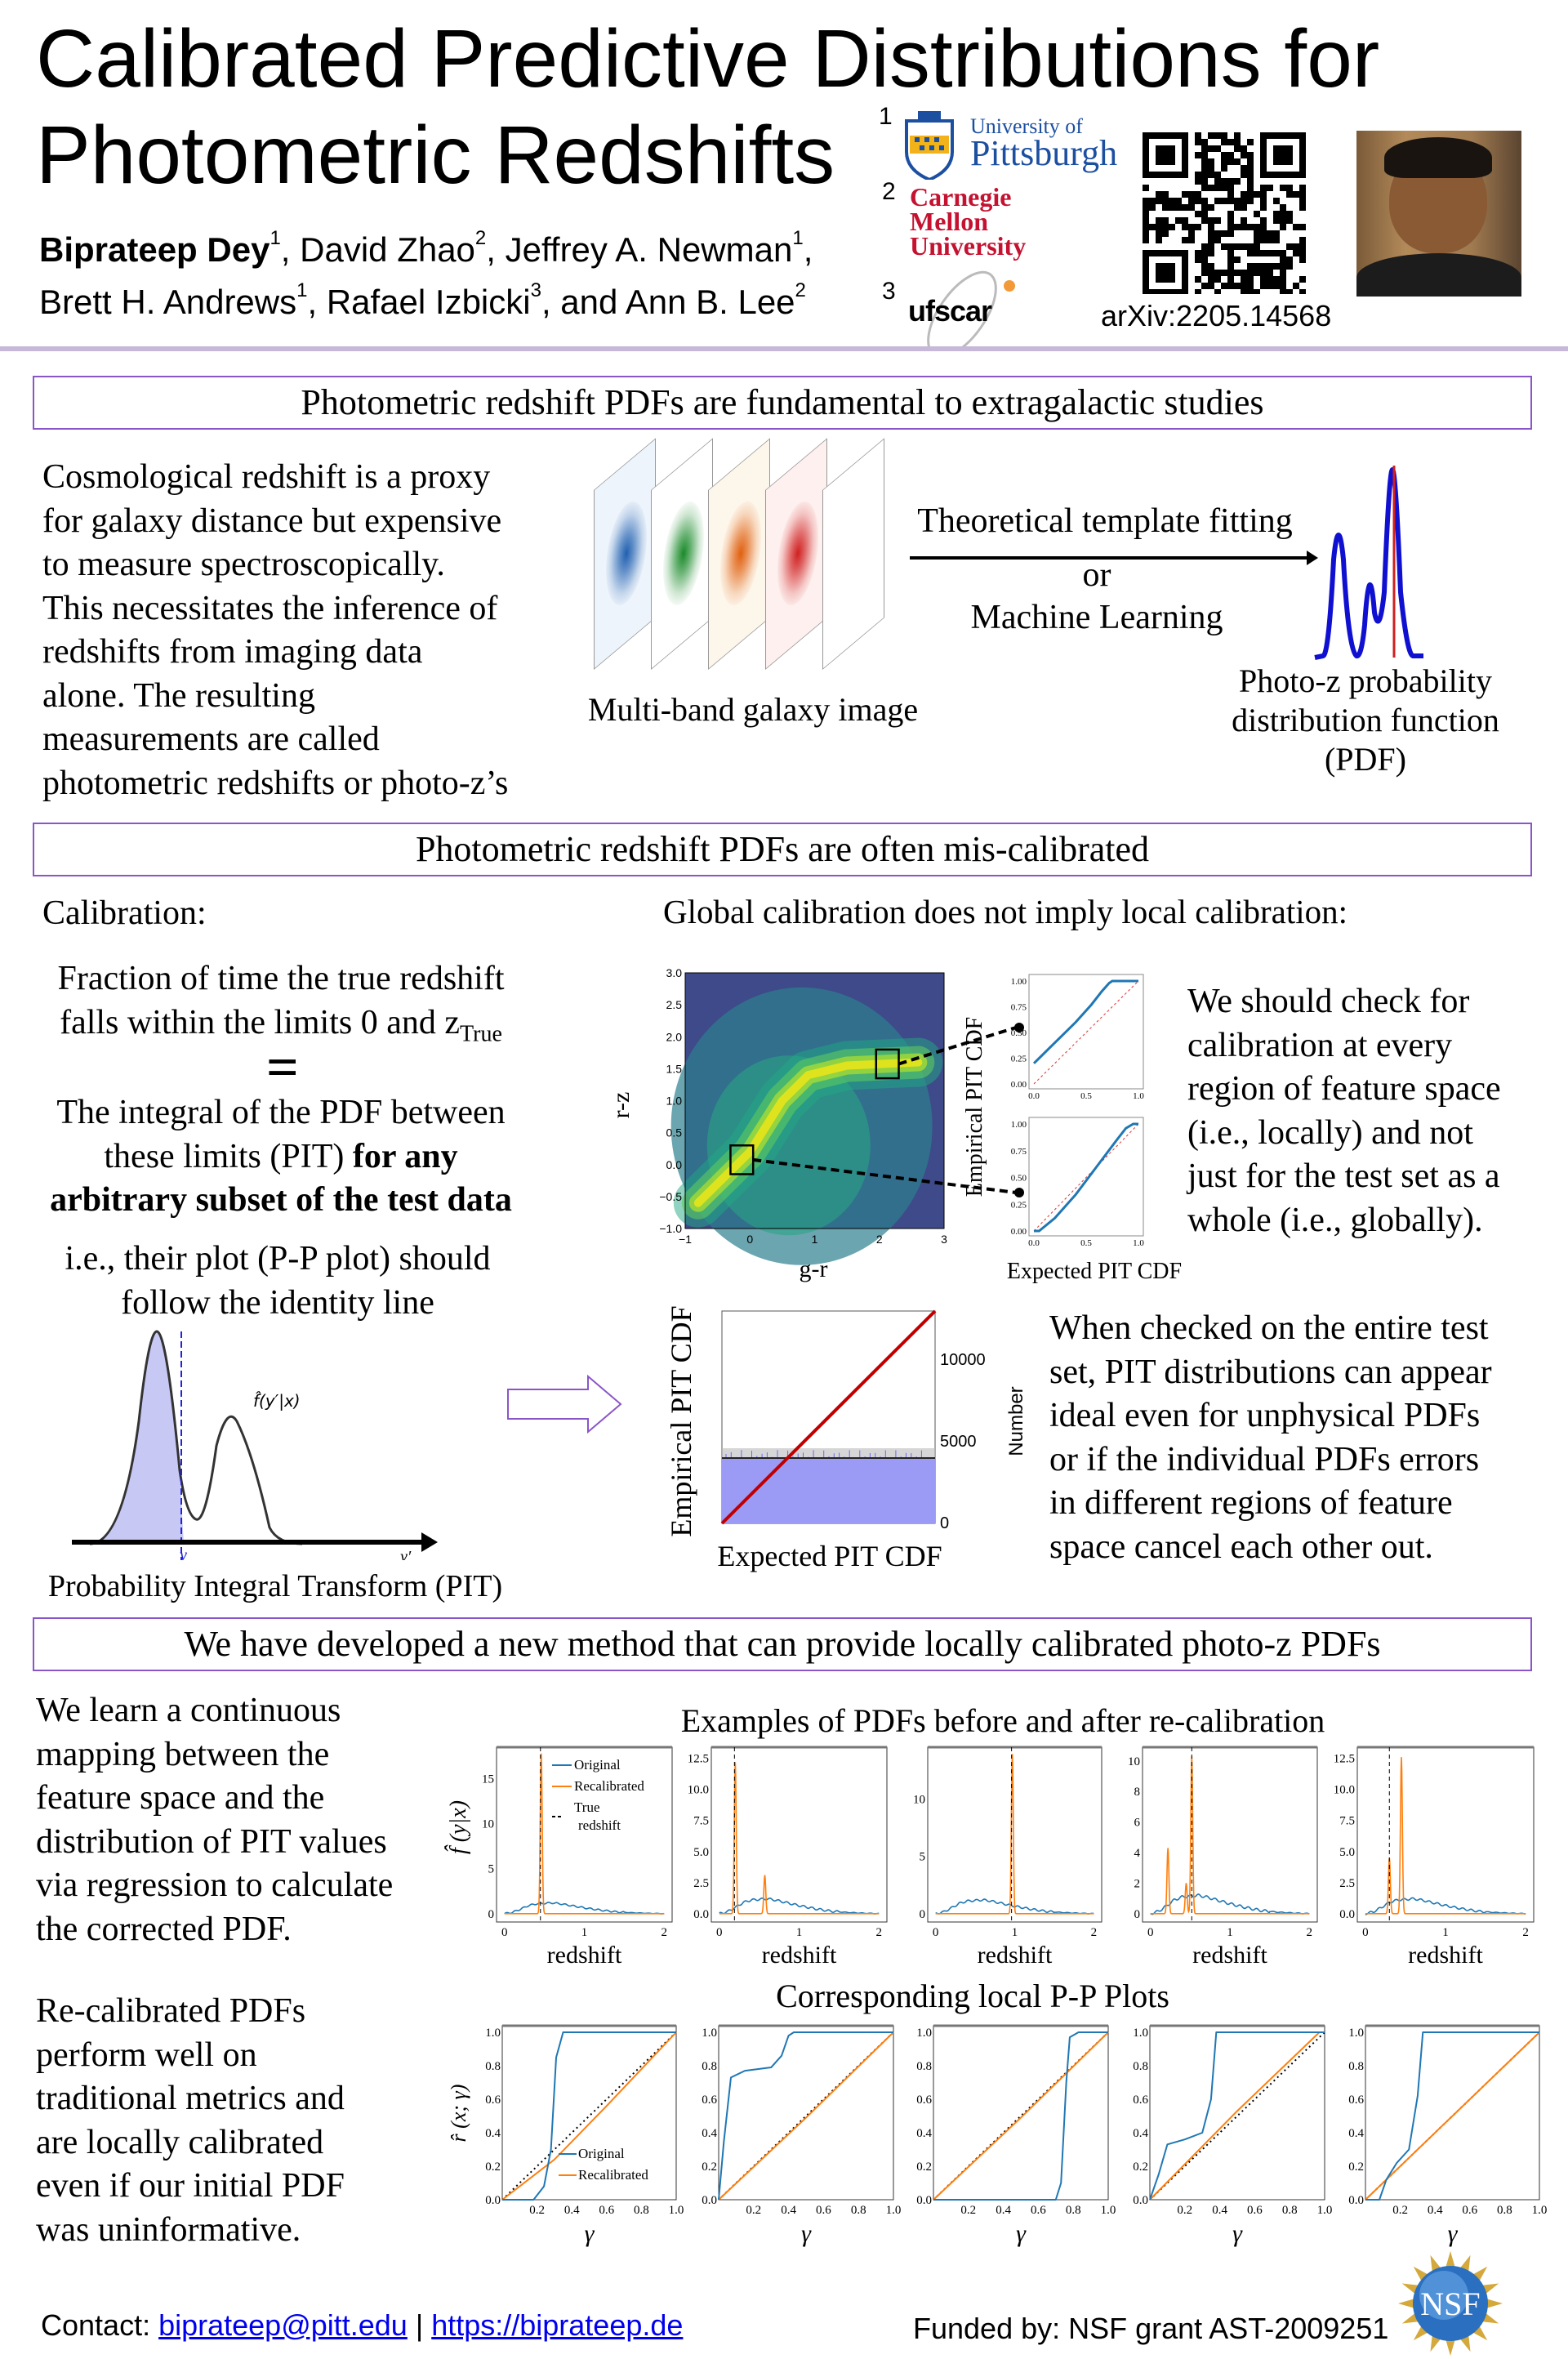  Describe the element at coordinates (1270, 1372) in the screenshot. I see `text-line: set, PIT distributions can appear` at that location.